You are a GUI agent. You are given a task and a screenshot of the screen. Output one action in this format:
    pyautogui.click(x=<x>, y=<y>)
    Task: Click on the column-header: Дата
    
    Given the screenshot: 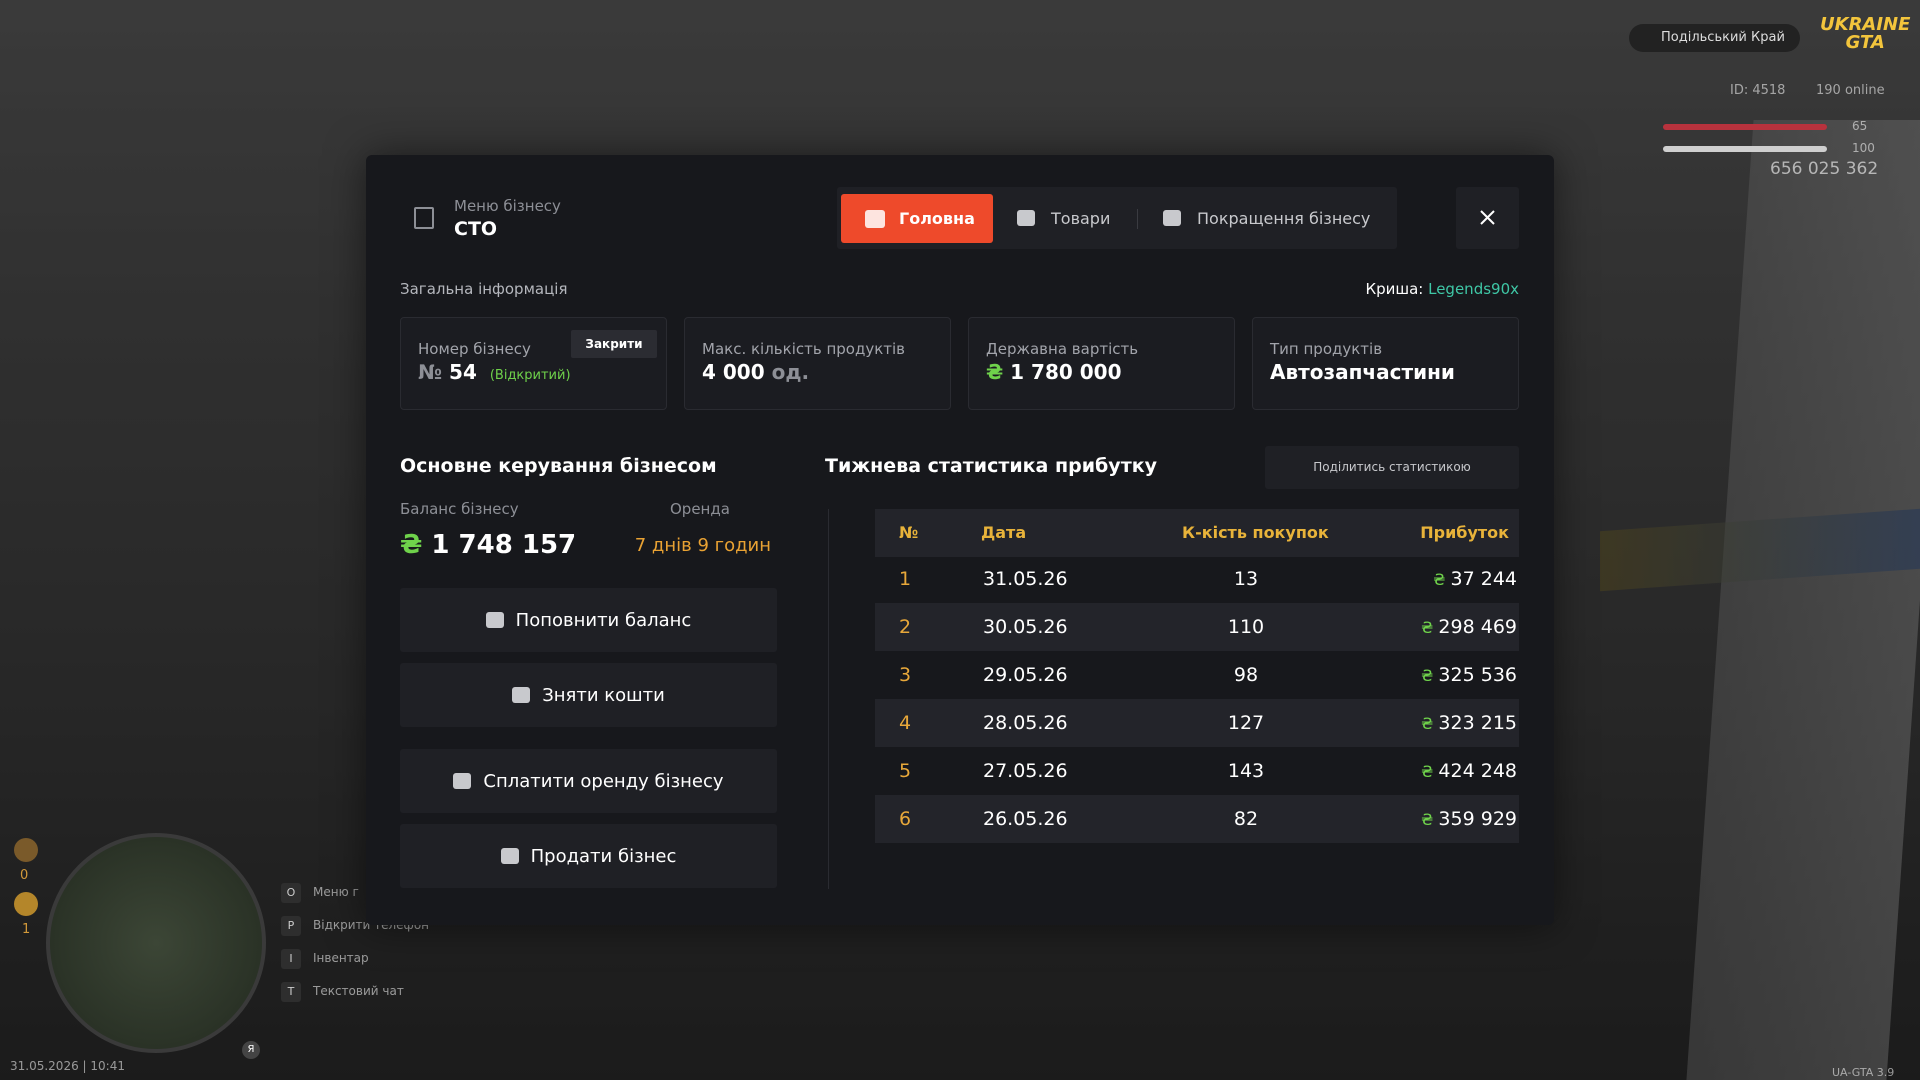 What is the action you would take?
    pyautogui.click(x=1004, y=532)
    